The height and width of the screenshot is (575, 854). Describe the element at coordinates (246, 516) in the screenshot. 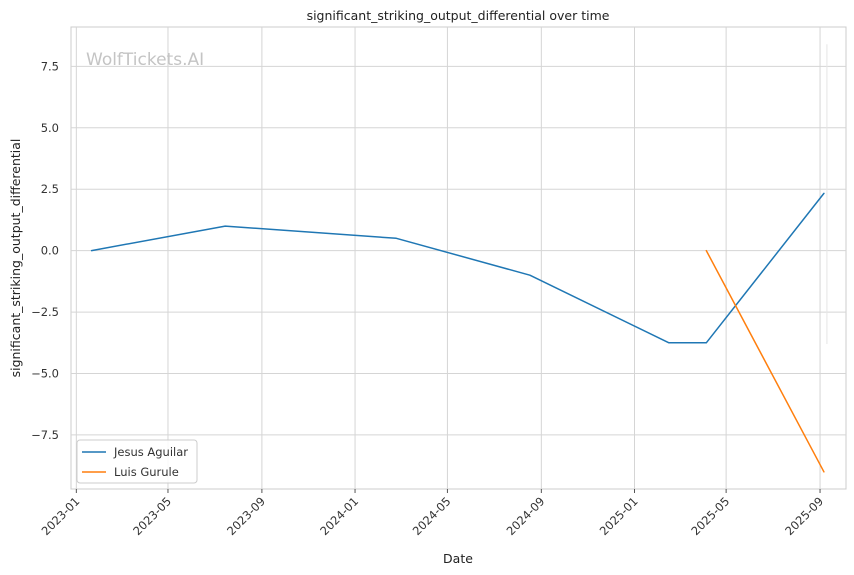

I see `x-tick-label: 2023-09` at that location.